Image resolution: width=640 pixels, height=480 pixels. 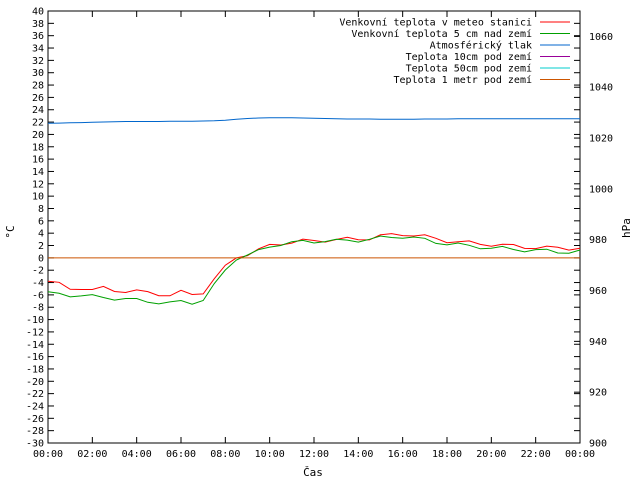 What do you see at coordinates (358, 454) in the screenshot?
I see `x-tick-label: 14:00` at bounding box center [358, 454].